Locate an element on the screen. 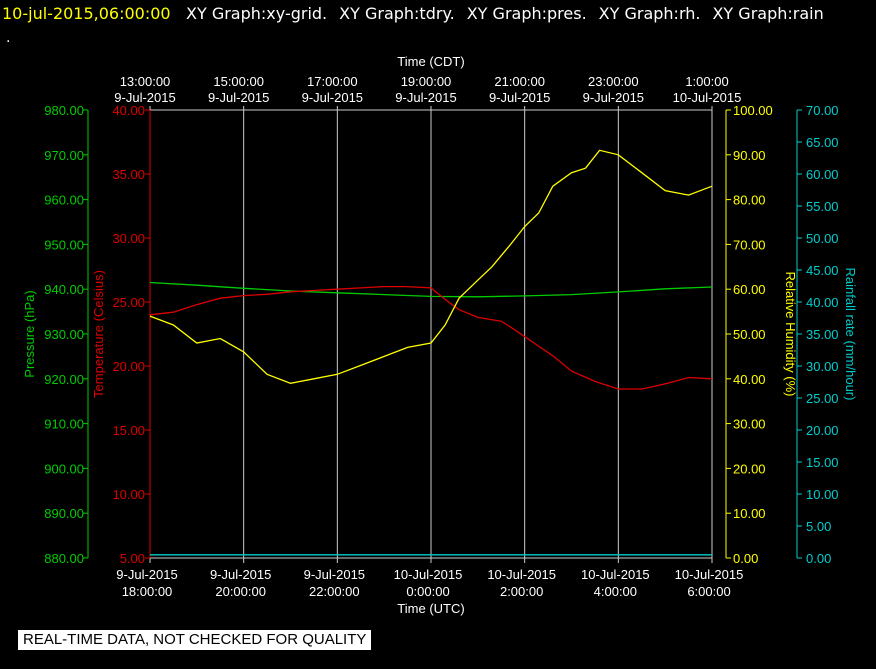  bottom-tick-label: 20:00:00 is located at coordinates (240, 591).